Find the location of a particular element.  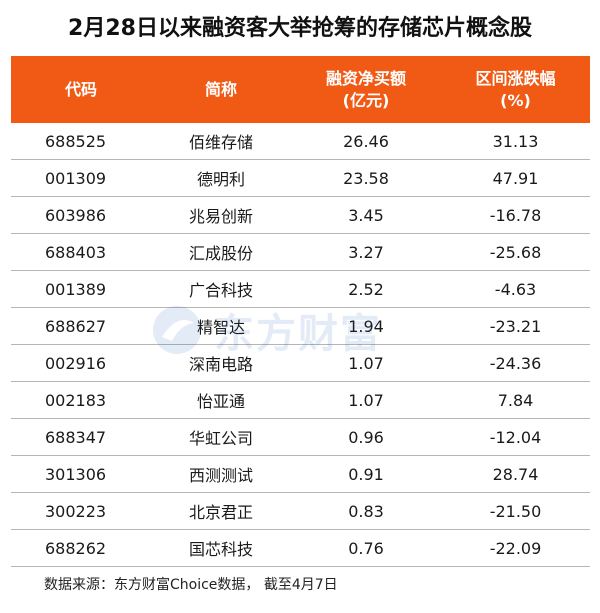

cell-net-buy: 23.58 is located at coordinates (366, 178).